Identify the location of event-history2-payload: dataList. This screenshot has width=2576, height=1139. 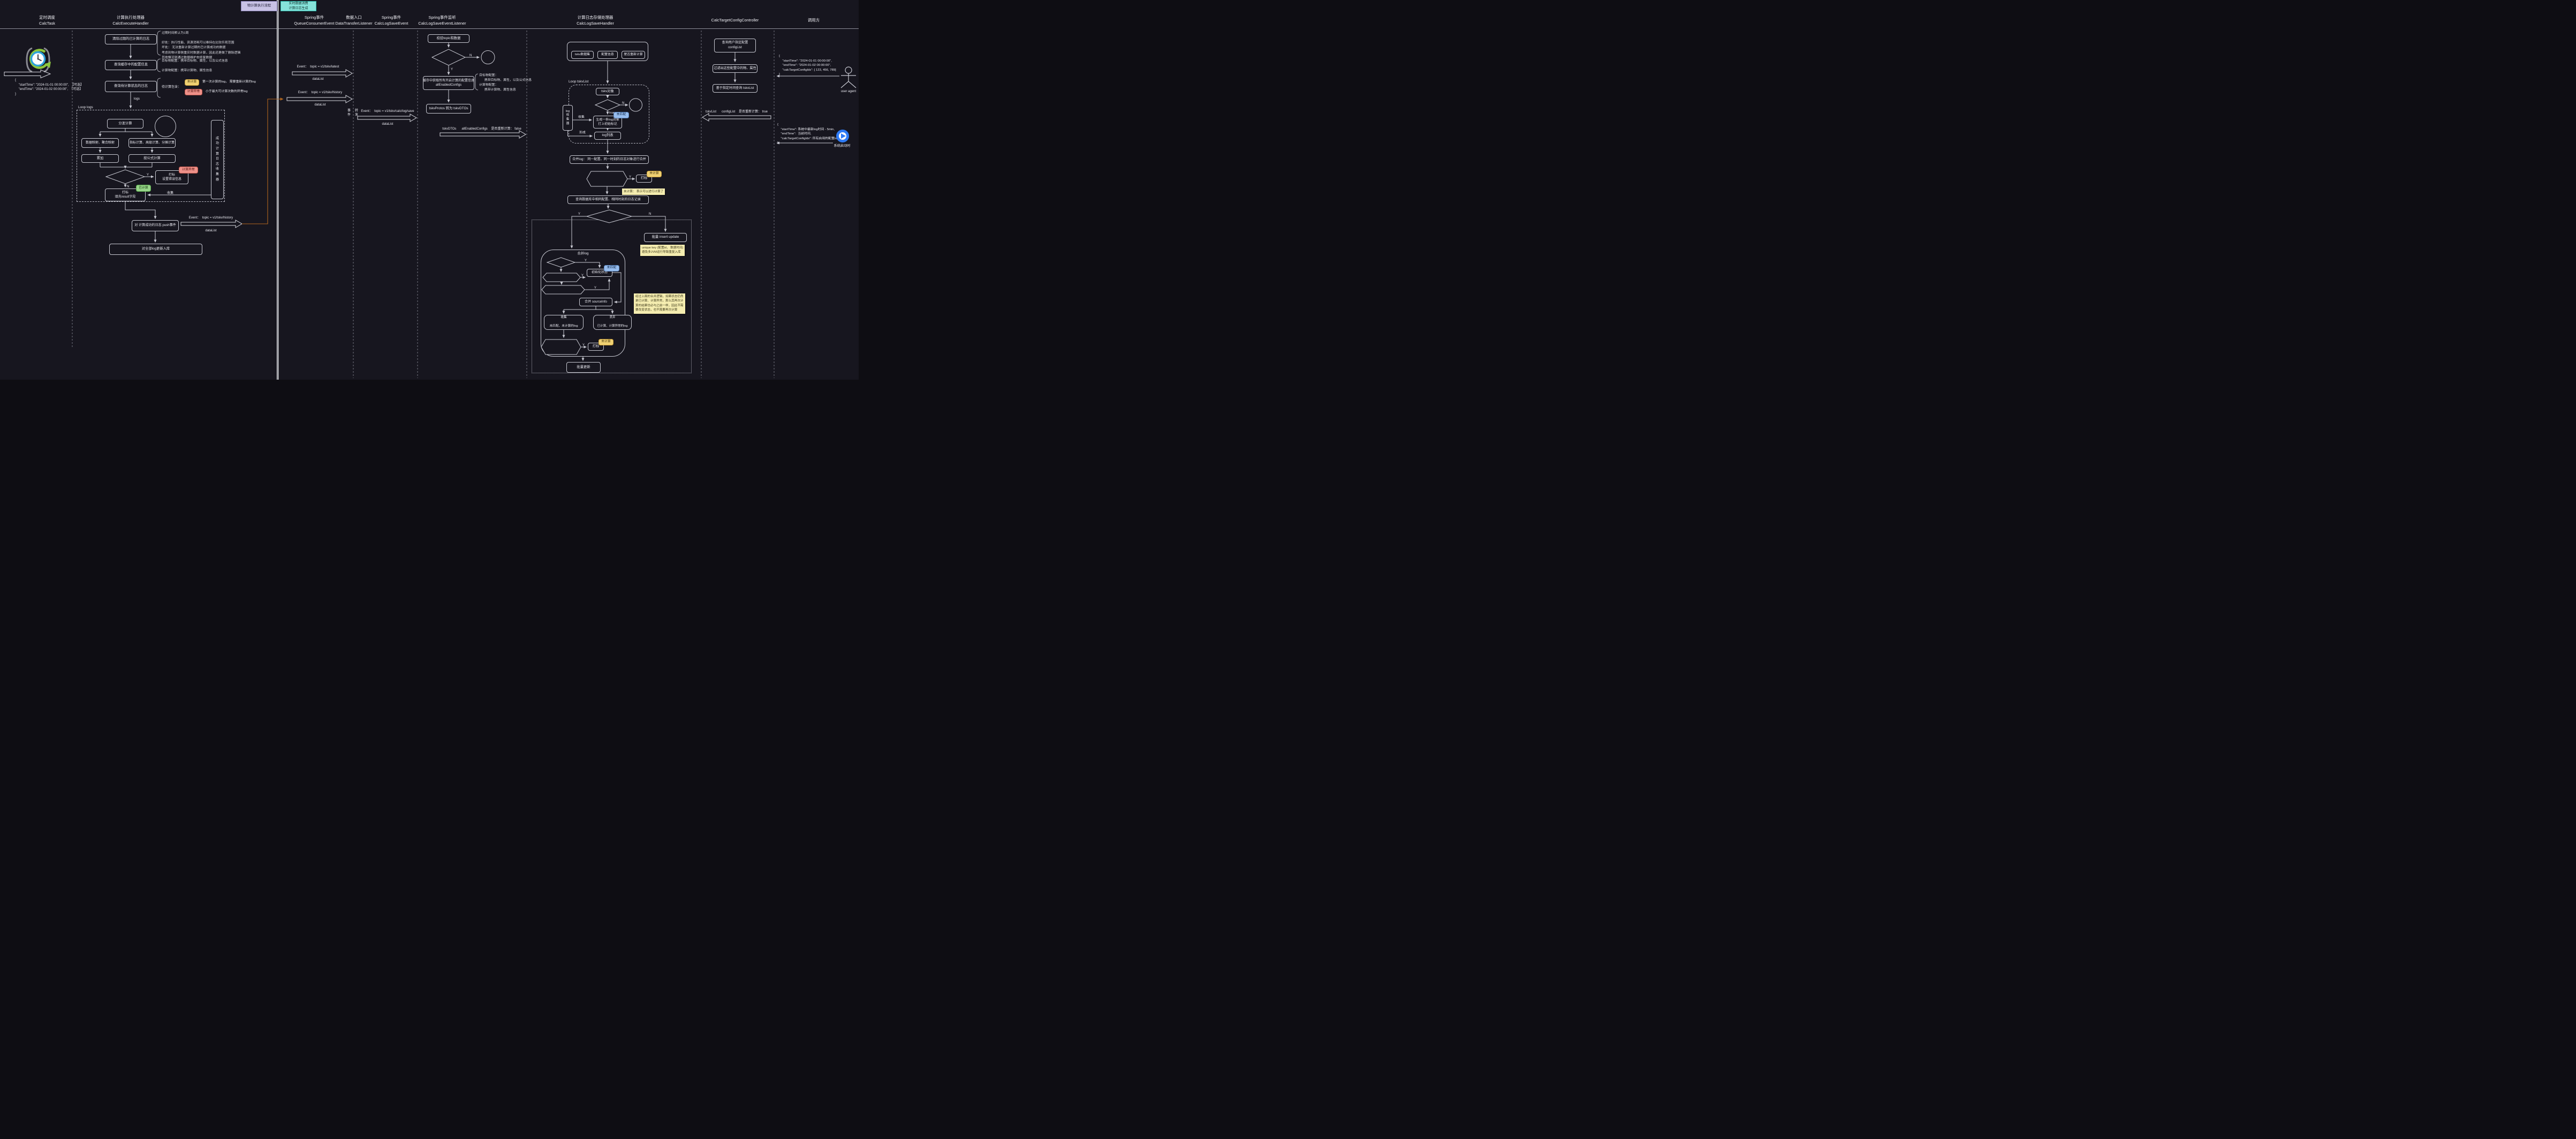
(320, 105).